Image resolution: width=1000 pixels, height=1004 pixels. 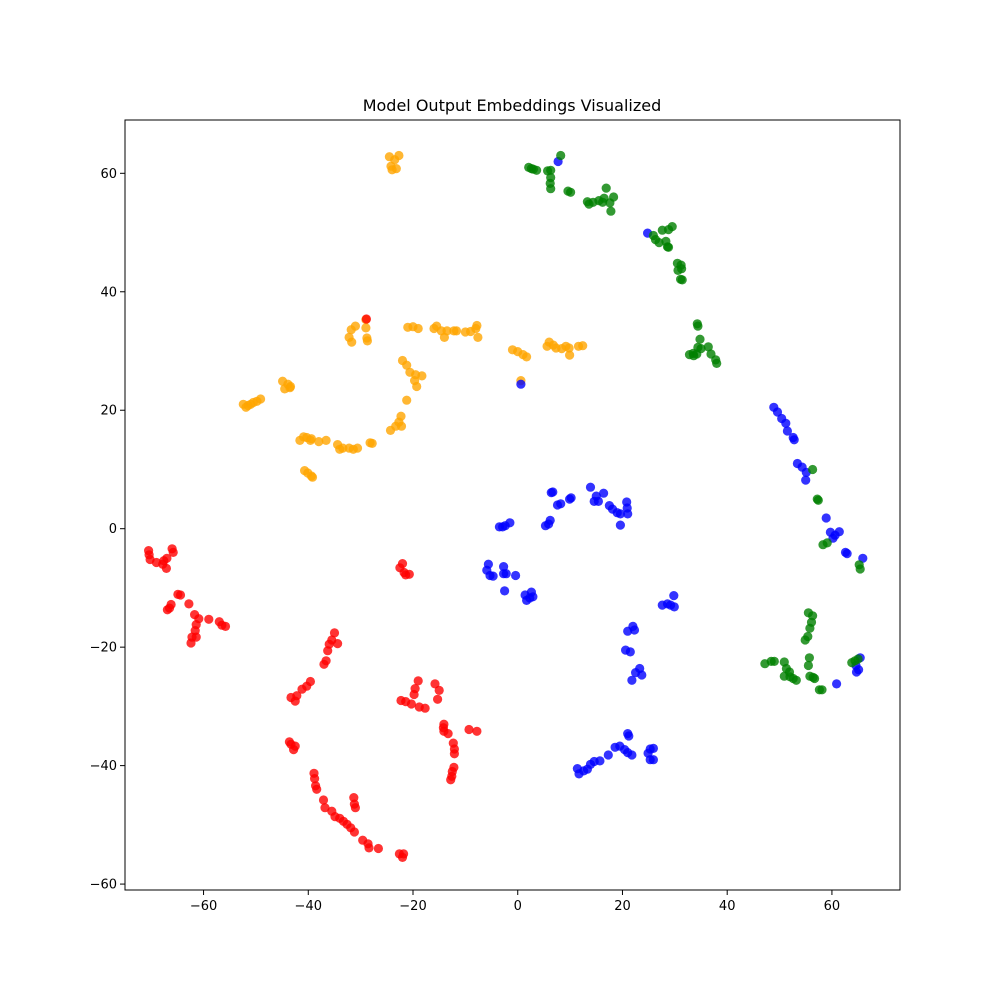 What do you see at coordinates (622, 906) in the screenshot?
I see `x-tick-label: 20` at bounding box center [622, 906].